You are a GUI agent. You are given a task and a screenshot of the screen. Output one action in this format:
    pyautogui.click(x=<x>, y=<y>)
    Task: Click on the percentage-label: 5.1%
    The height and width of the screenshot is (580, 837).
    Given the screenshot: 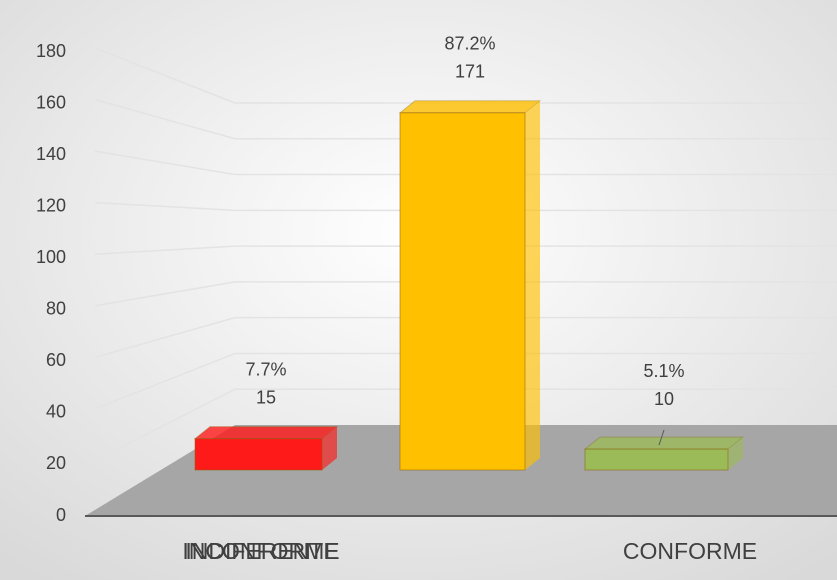 What is the action you would take?
    pyautogui.click(x=663, y=371)
    